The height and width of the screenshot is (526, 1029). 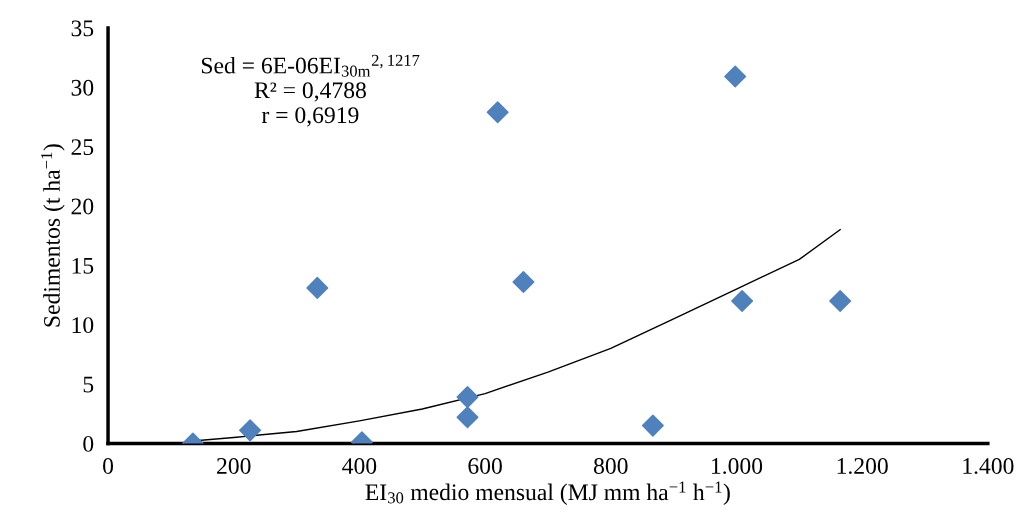 I want to click on y-tick-label: 5, so click(x=88, y=384).